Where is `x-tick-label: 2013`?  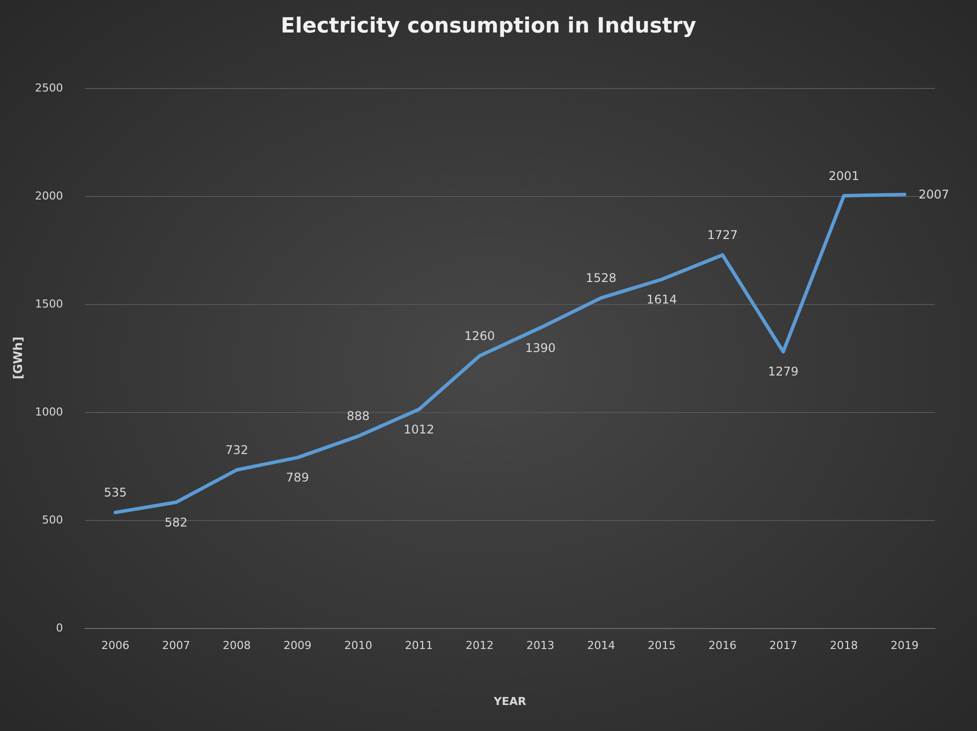 x-tick-label: 2013 is located at coordinates (540, 645).